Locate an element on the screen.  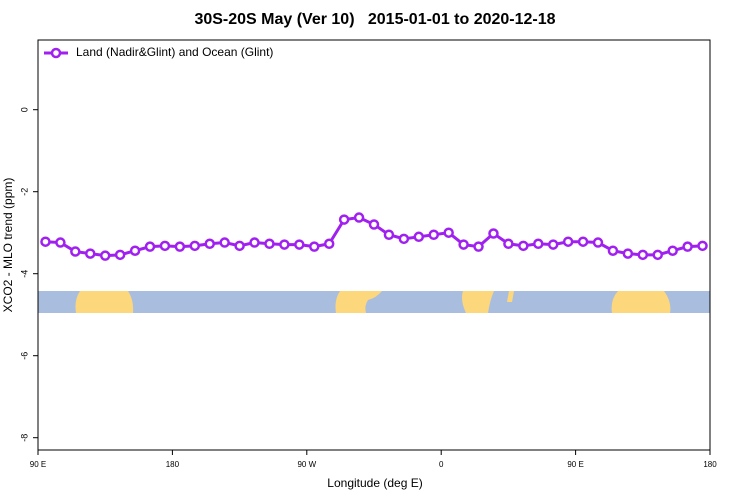
y-axis-label: XCO2 - MLO trend (ppm) is located at coordinates (8, 245).